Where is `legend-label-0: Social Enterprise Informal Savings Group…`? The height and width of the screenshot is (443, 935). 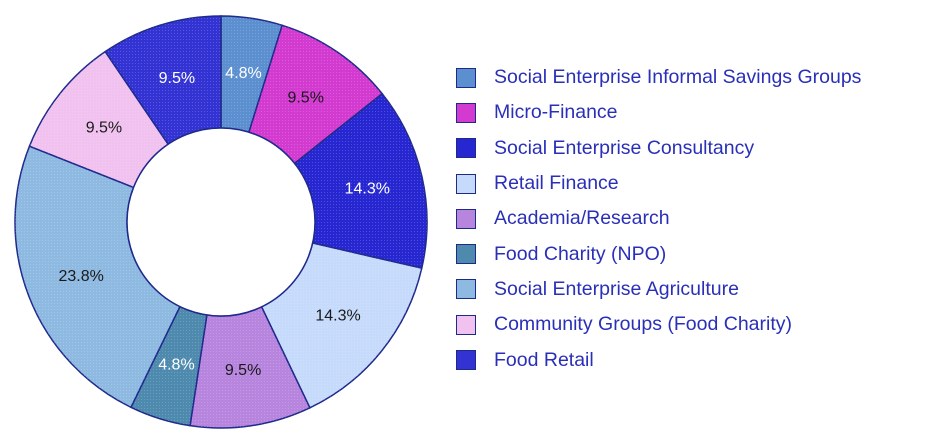 legend-label-0: Social Enterprise Informal Savings Group… is located at coordinates (678, 77).